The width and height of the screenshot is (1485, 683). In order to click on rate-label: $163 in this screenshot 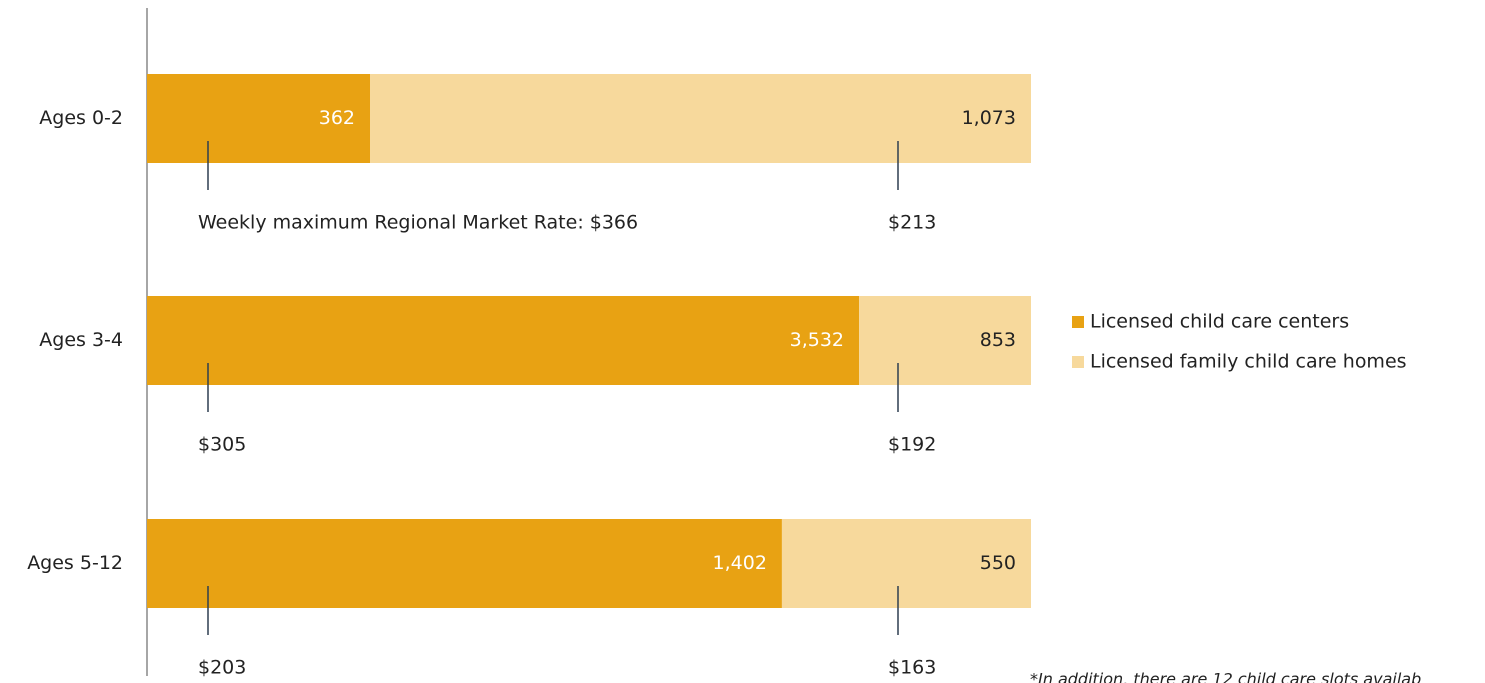, I will do `click(912, 668)`.